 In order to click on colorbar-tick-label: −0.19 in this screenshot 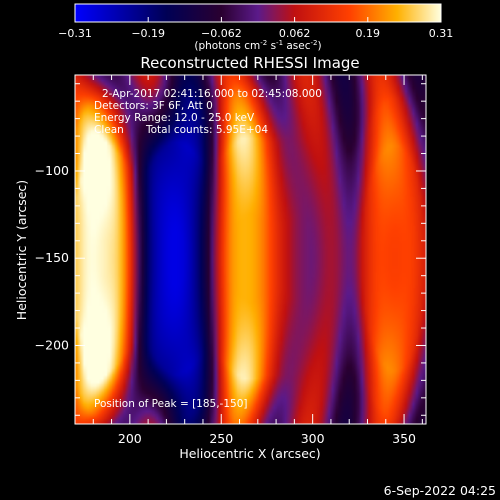, I will do `click(148, 33)`.